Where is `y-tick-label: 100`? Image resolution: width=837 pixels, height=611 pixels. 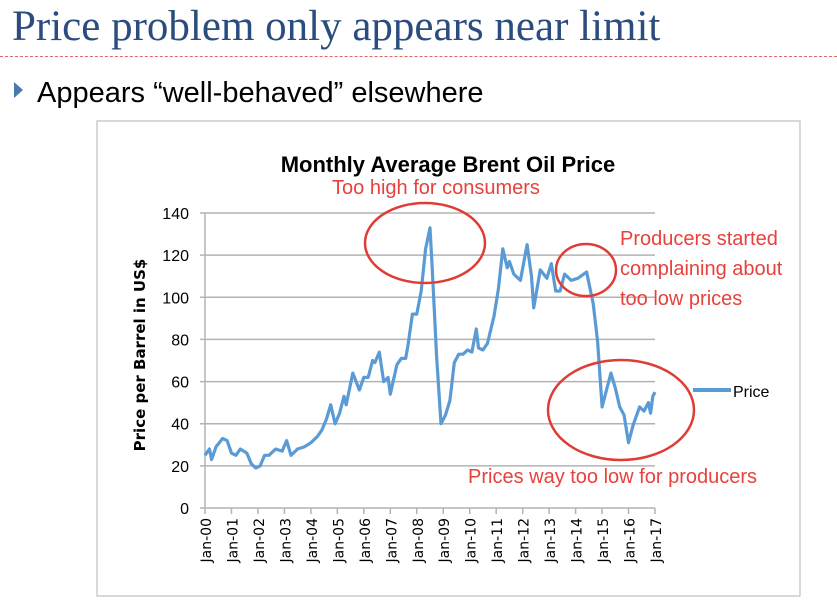
y-tick-label: 100 is located at coordinates (175, 298).